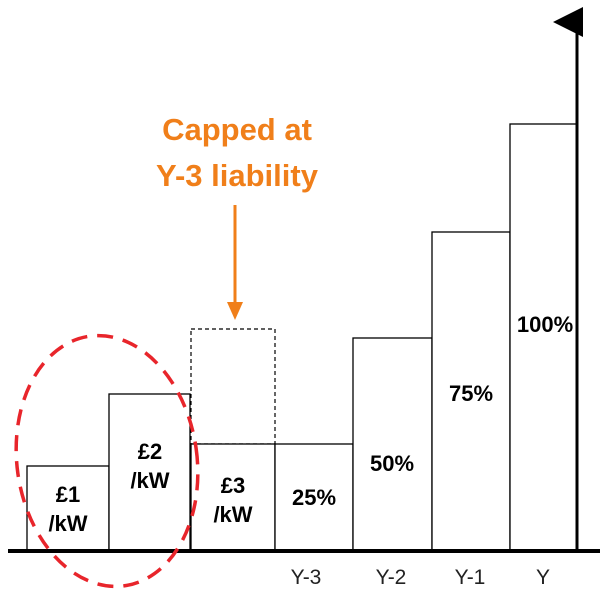 The image size is (603, 592). I want to click on x-tick-y-2: Y-2, so click(391, 577).